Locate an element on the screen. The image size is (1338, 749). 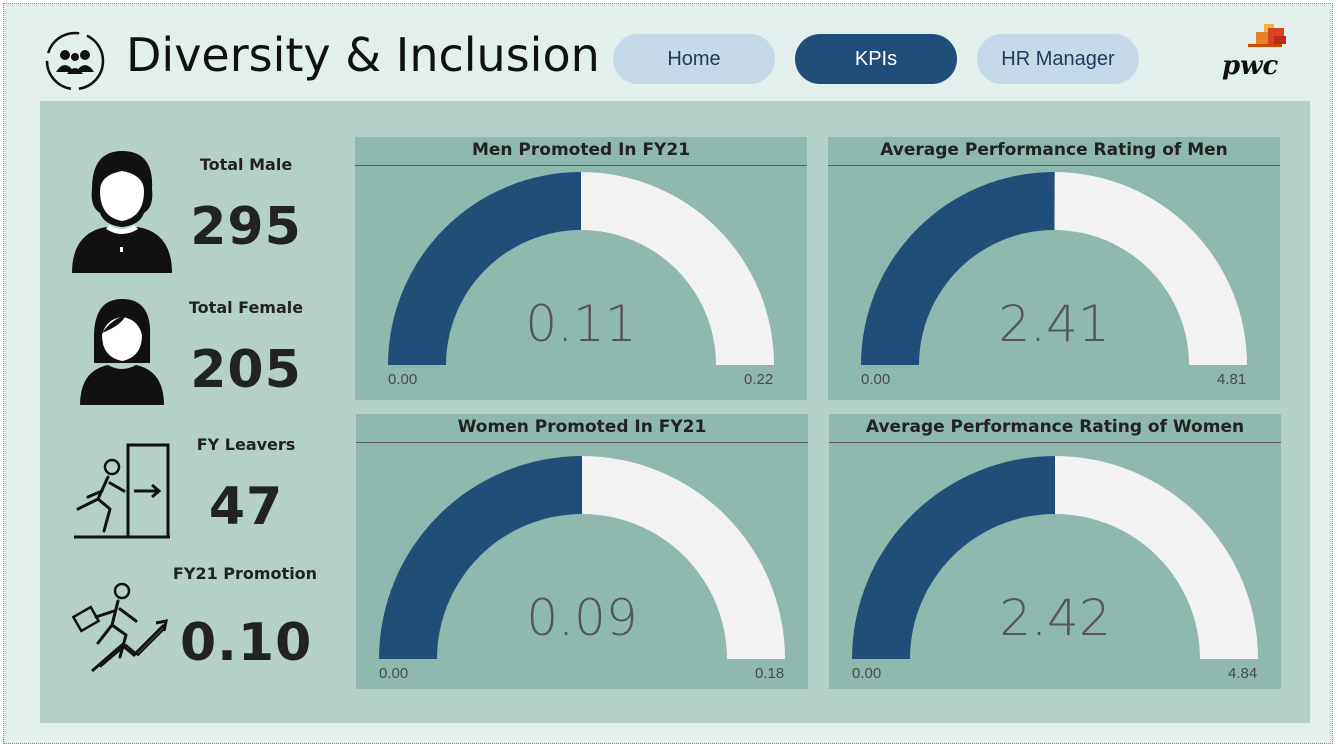
gauge-women-promoted-track is located at coordinates (683, 557).